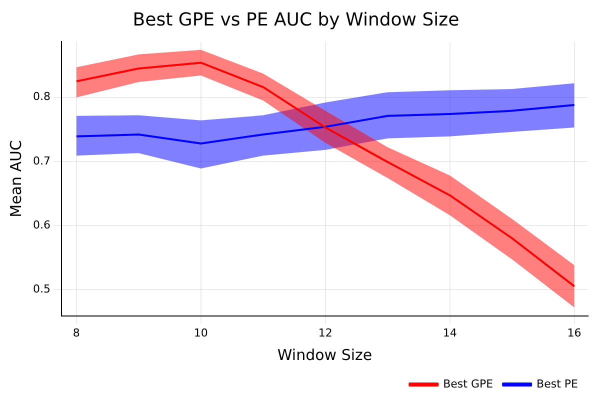 This screenshot has width=600, height=400. Describe the element at coordinates (15, 179) in the screenshot. I see `y-axis-title: Mean AUC` at that location.